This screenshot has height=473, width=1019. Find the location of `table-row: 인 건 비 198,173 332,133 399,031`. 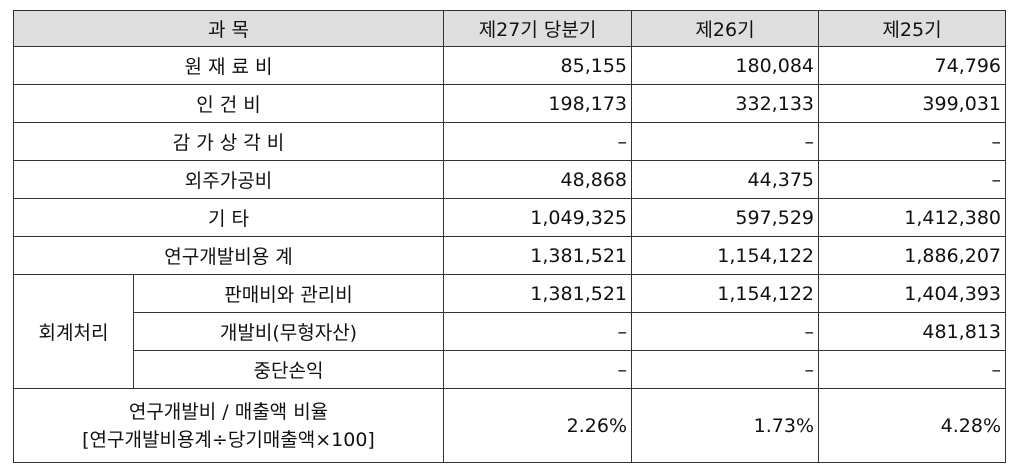

table-row: 인 건 비 198,173 332,133 399,031 is located at coordinates (509, 103).